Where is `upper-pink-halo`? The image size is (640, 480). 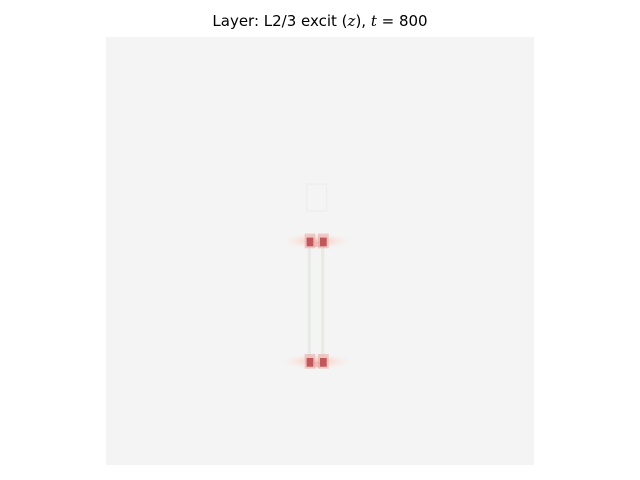 upper-pink-halo is located at coordinates (316, 241).